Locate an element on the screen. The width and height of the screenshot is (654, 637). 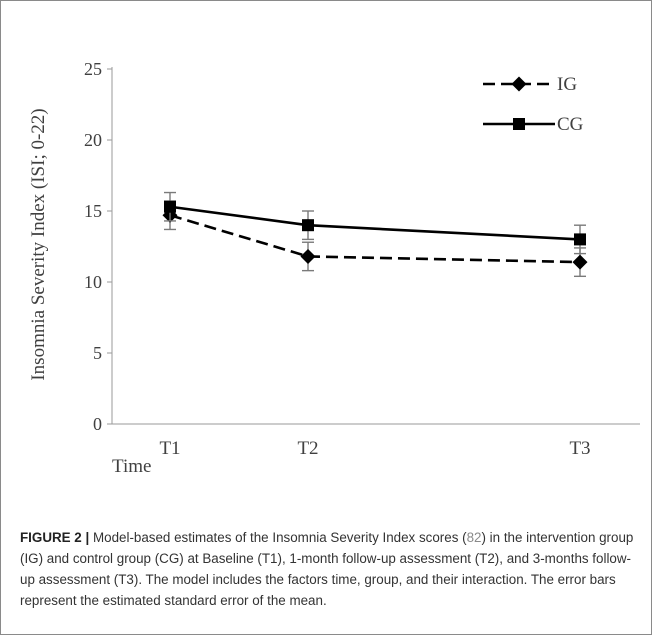
x-axis: T1 T2 T3 is located at coordinates (376, 441).